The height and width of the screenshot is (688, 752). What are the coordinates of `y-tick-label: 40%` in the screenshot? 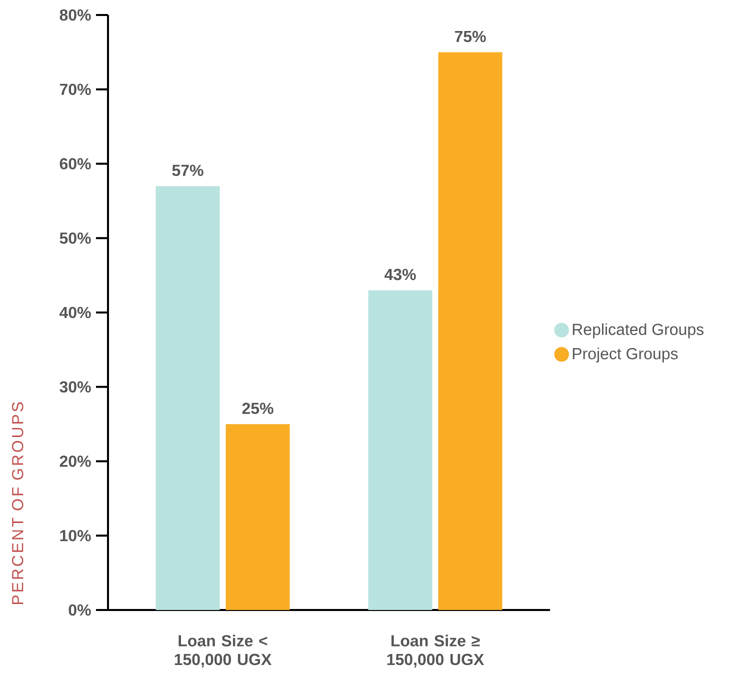 It's located at (75, 312).